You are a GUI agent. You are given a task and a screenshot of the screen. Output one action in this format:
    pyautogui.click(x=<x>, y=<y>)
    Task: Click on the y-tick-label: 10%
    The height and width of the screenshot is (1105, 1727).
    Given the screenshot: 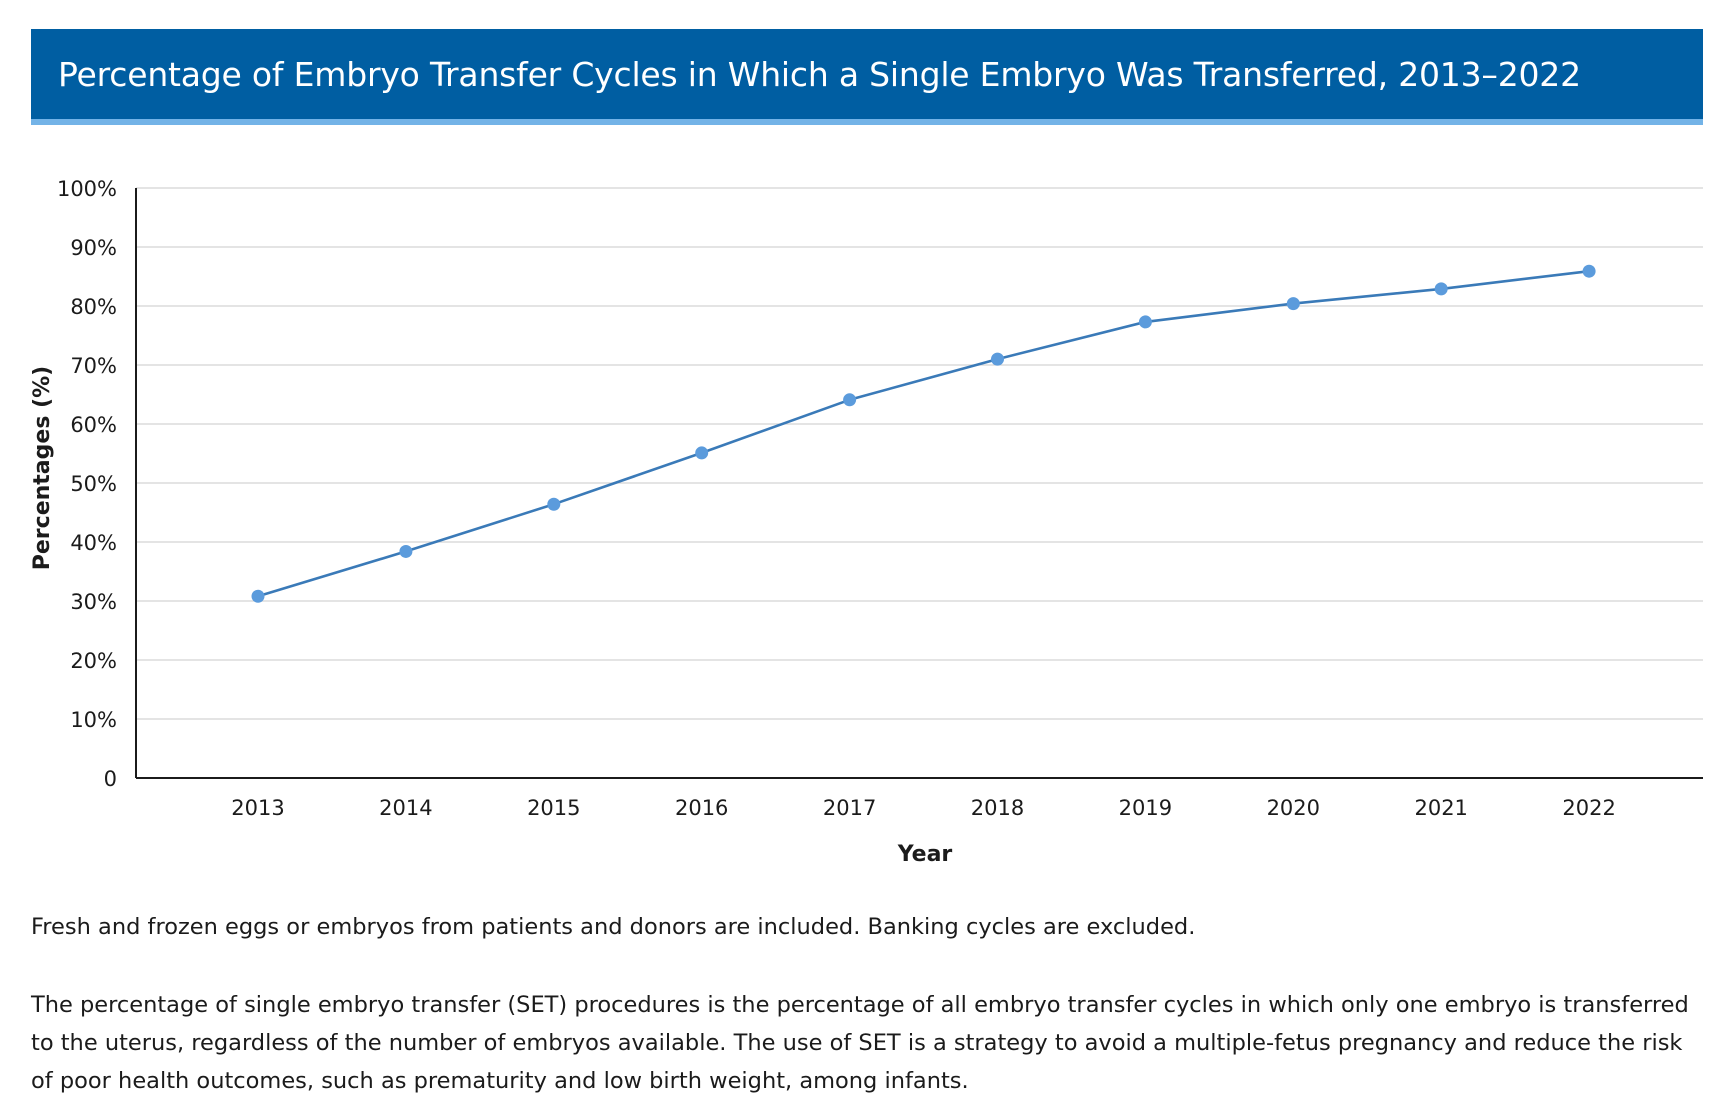 What is the action you would take?
    pyautogui.click(x=93, y=720)
    